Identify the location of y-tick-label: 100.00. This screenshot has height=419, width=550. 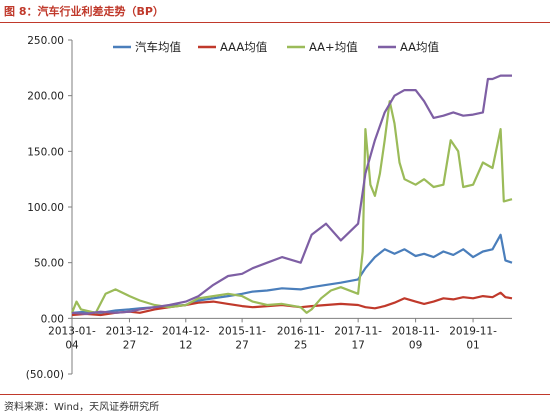
(45, 208).